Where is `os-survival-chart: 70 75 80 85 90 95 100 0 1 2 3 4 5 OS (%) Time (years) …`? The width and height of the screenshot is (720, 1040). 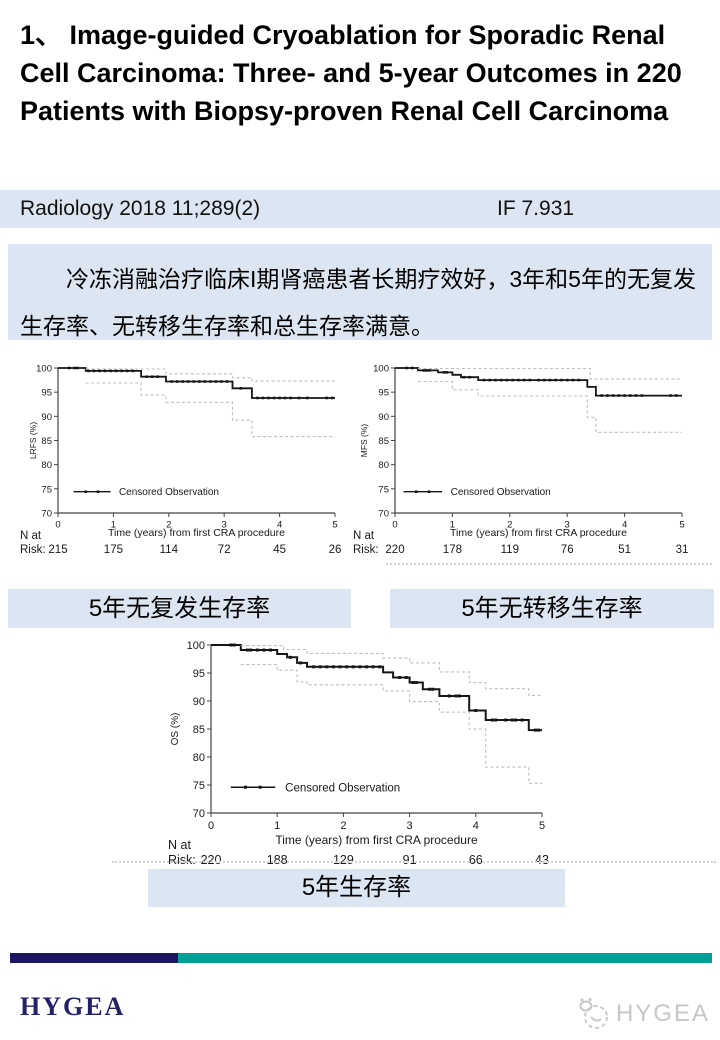 os-survival-chart: 70 75 80 85 90 95 100 0 1 2 3 4 5 OS (%) Time (years) … is located at coordinates (358, 753).